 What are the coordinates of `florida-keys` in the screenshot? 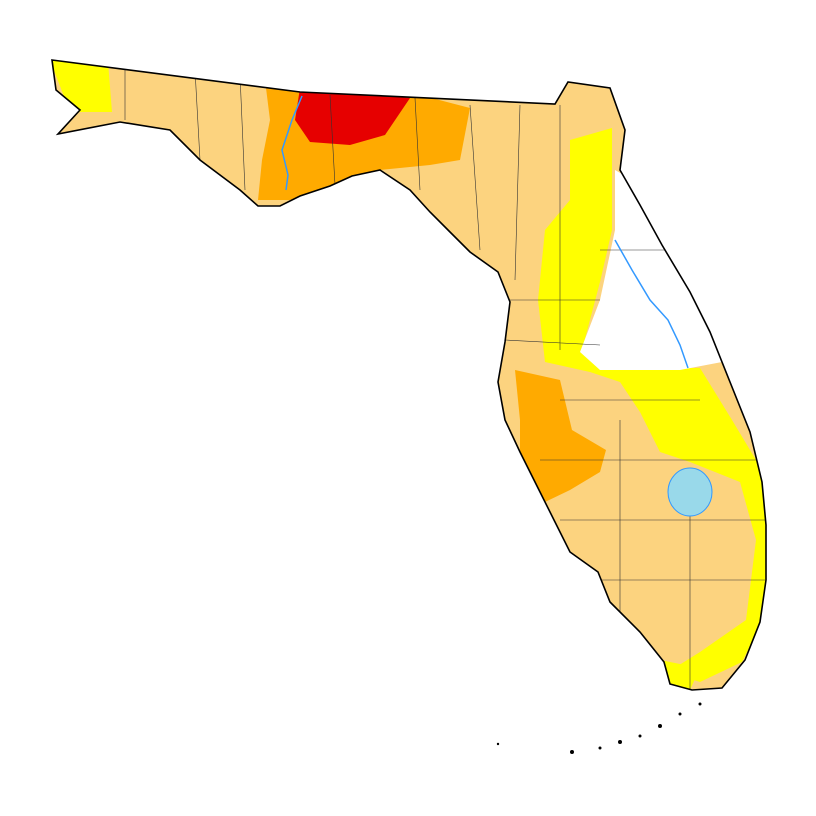 It's located at (599, 728).